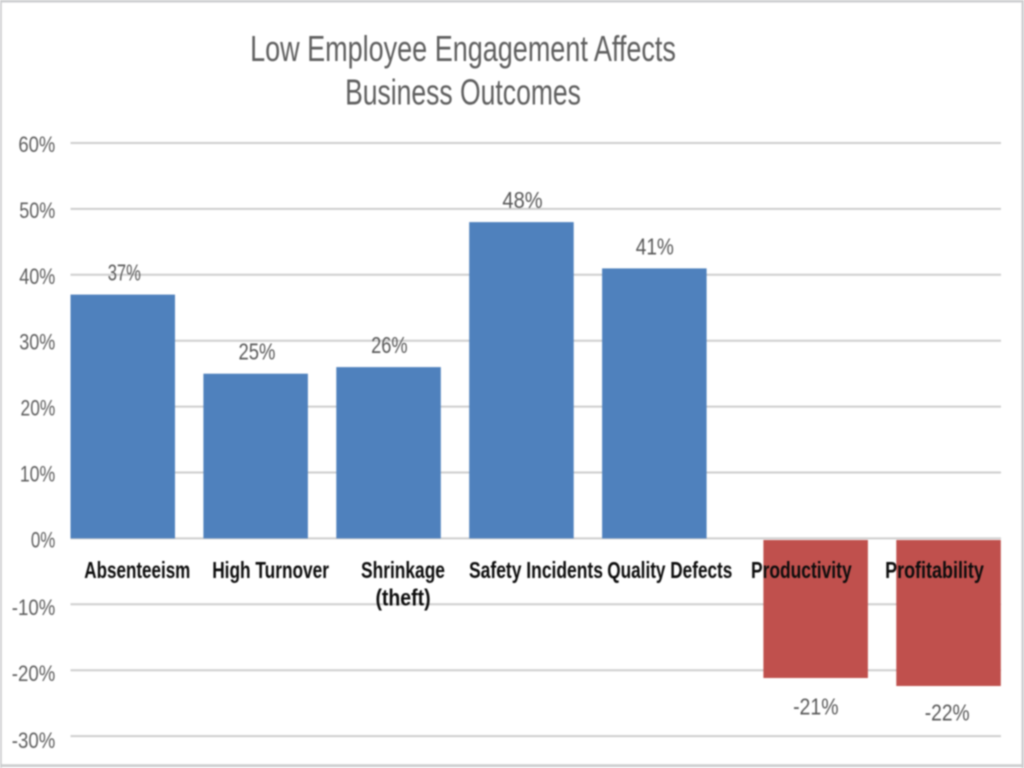  What do you see at coordinates (801, 571) in the screenshot?
I see `svg-text: Productivity` at bounding box center [801, 571].